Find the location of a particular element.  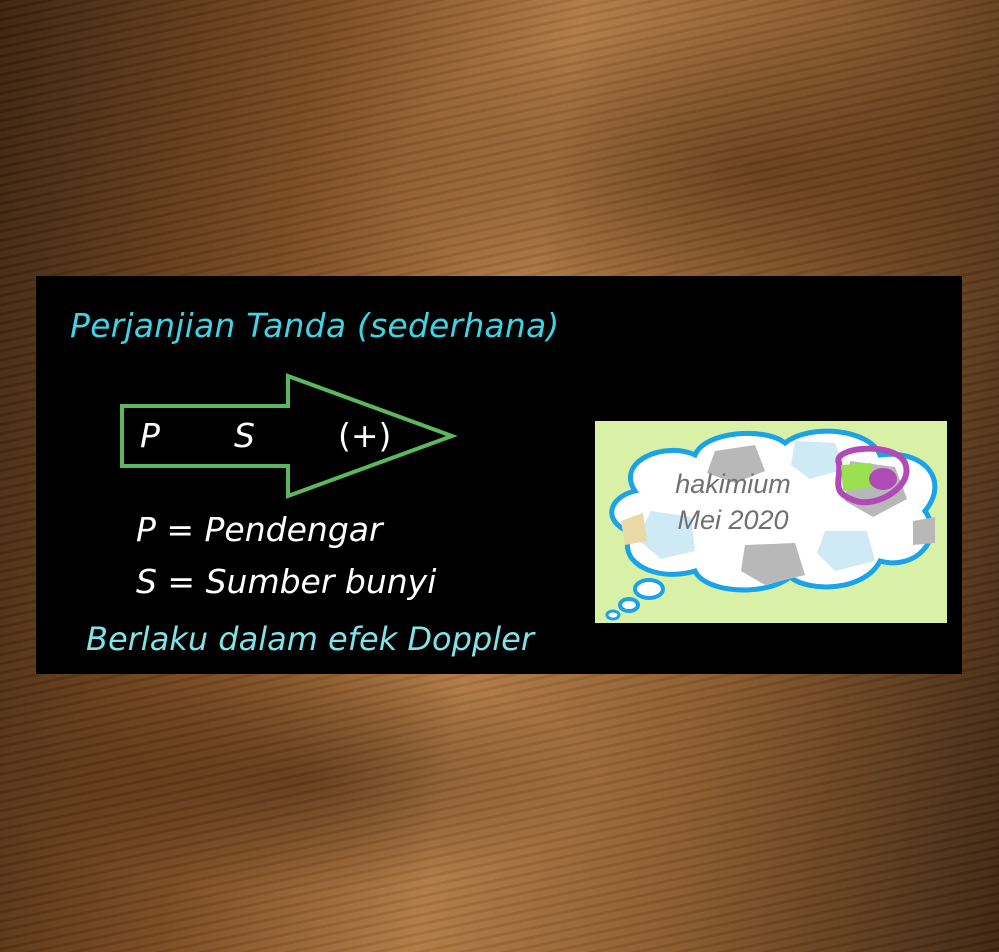

definition-source: S = Sumber bunyi is located at coordinates (286, 581).